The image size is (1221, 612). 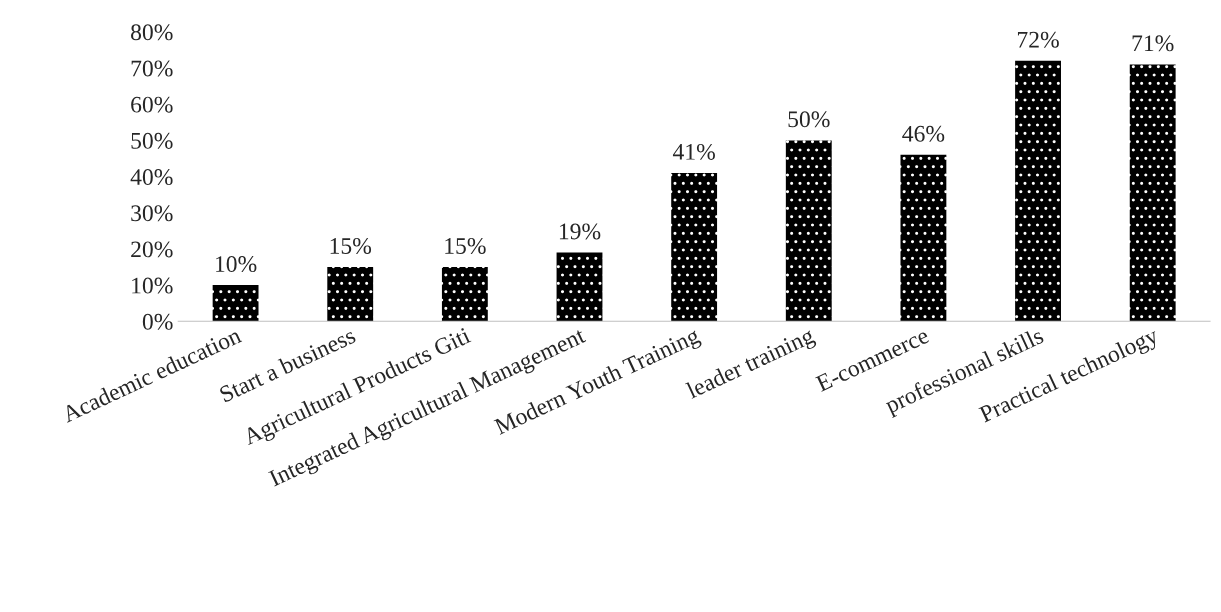 What do you see at coordinates (152, 140) in the screenshot?
I see `y-tick-label: 50%` at bounding box center [152, 140].